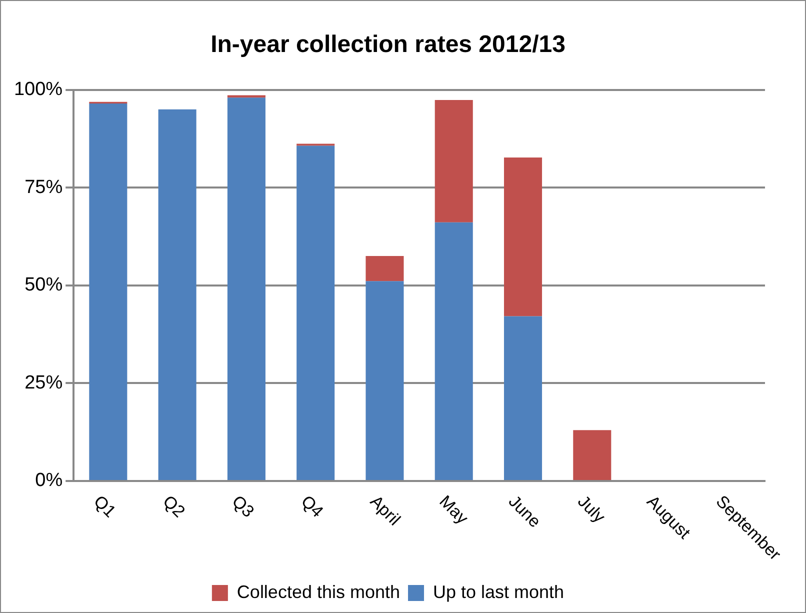 The width and height of the screenshot is (806, 613). I want to click on legend-label: Collected this month, so click(318, 592).